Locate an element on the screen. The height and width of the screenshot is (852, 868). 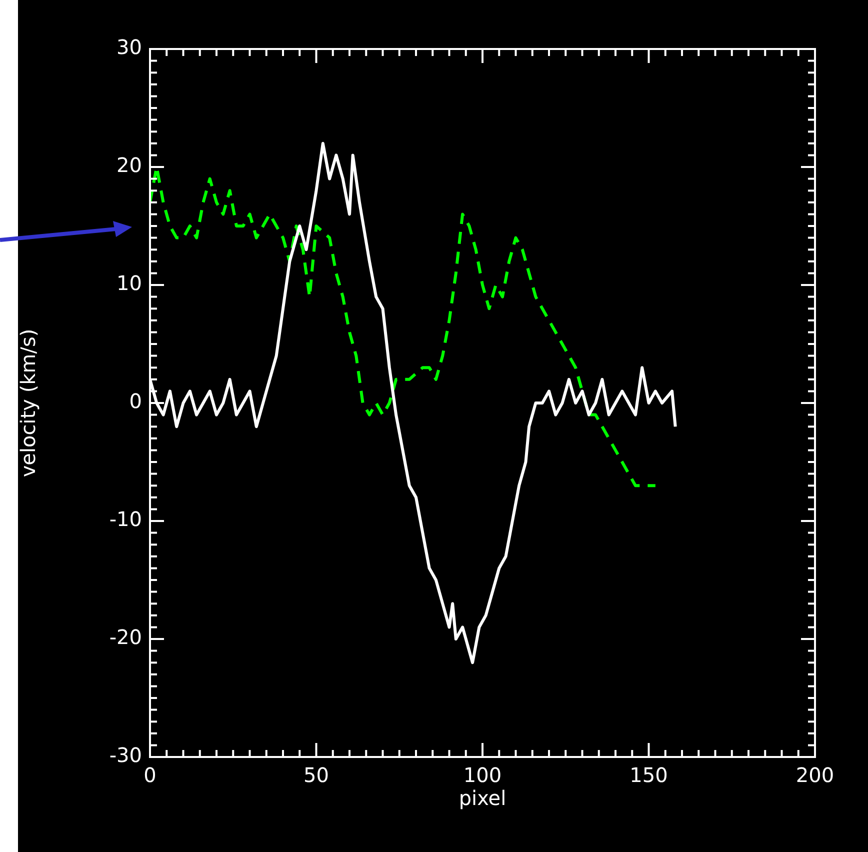
x-axis-title: pixel is located at coordinates (482, 798).